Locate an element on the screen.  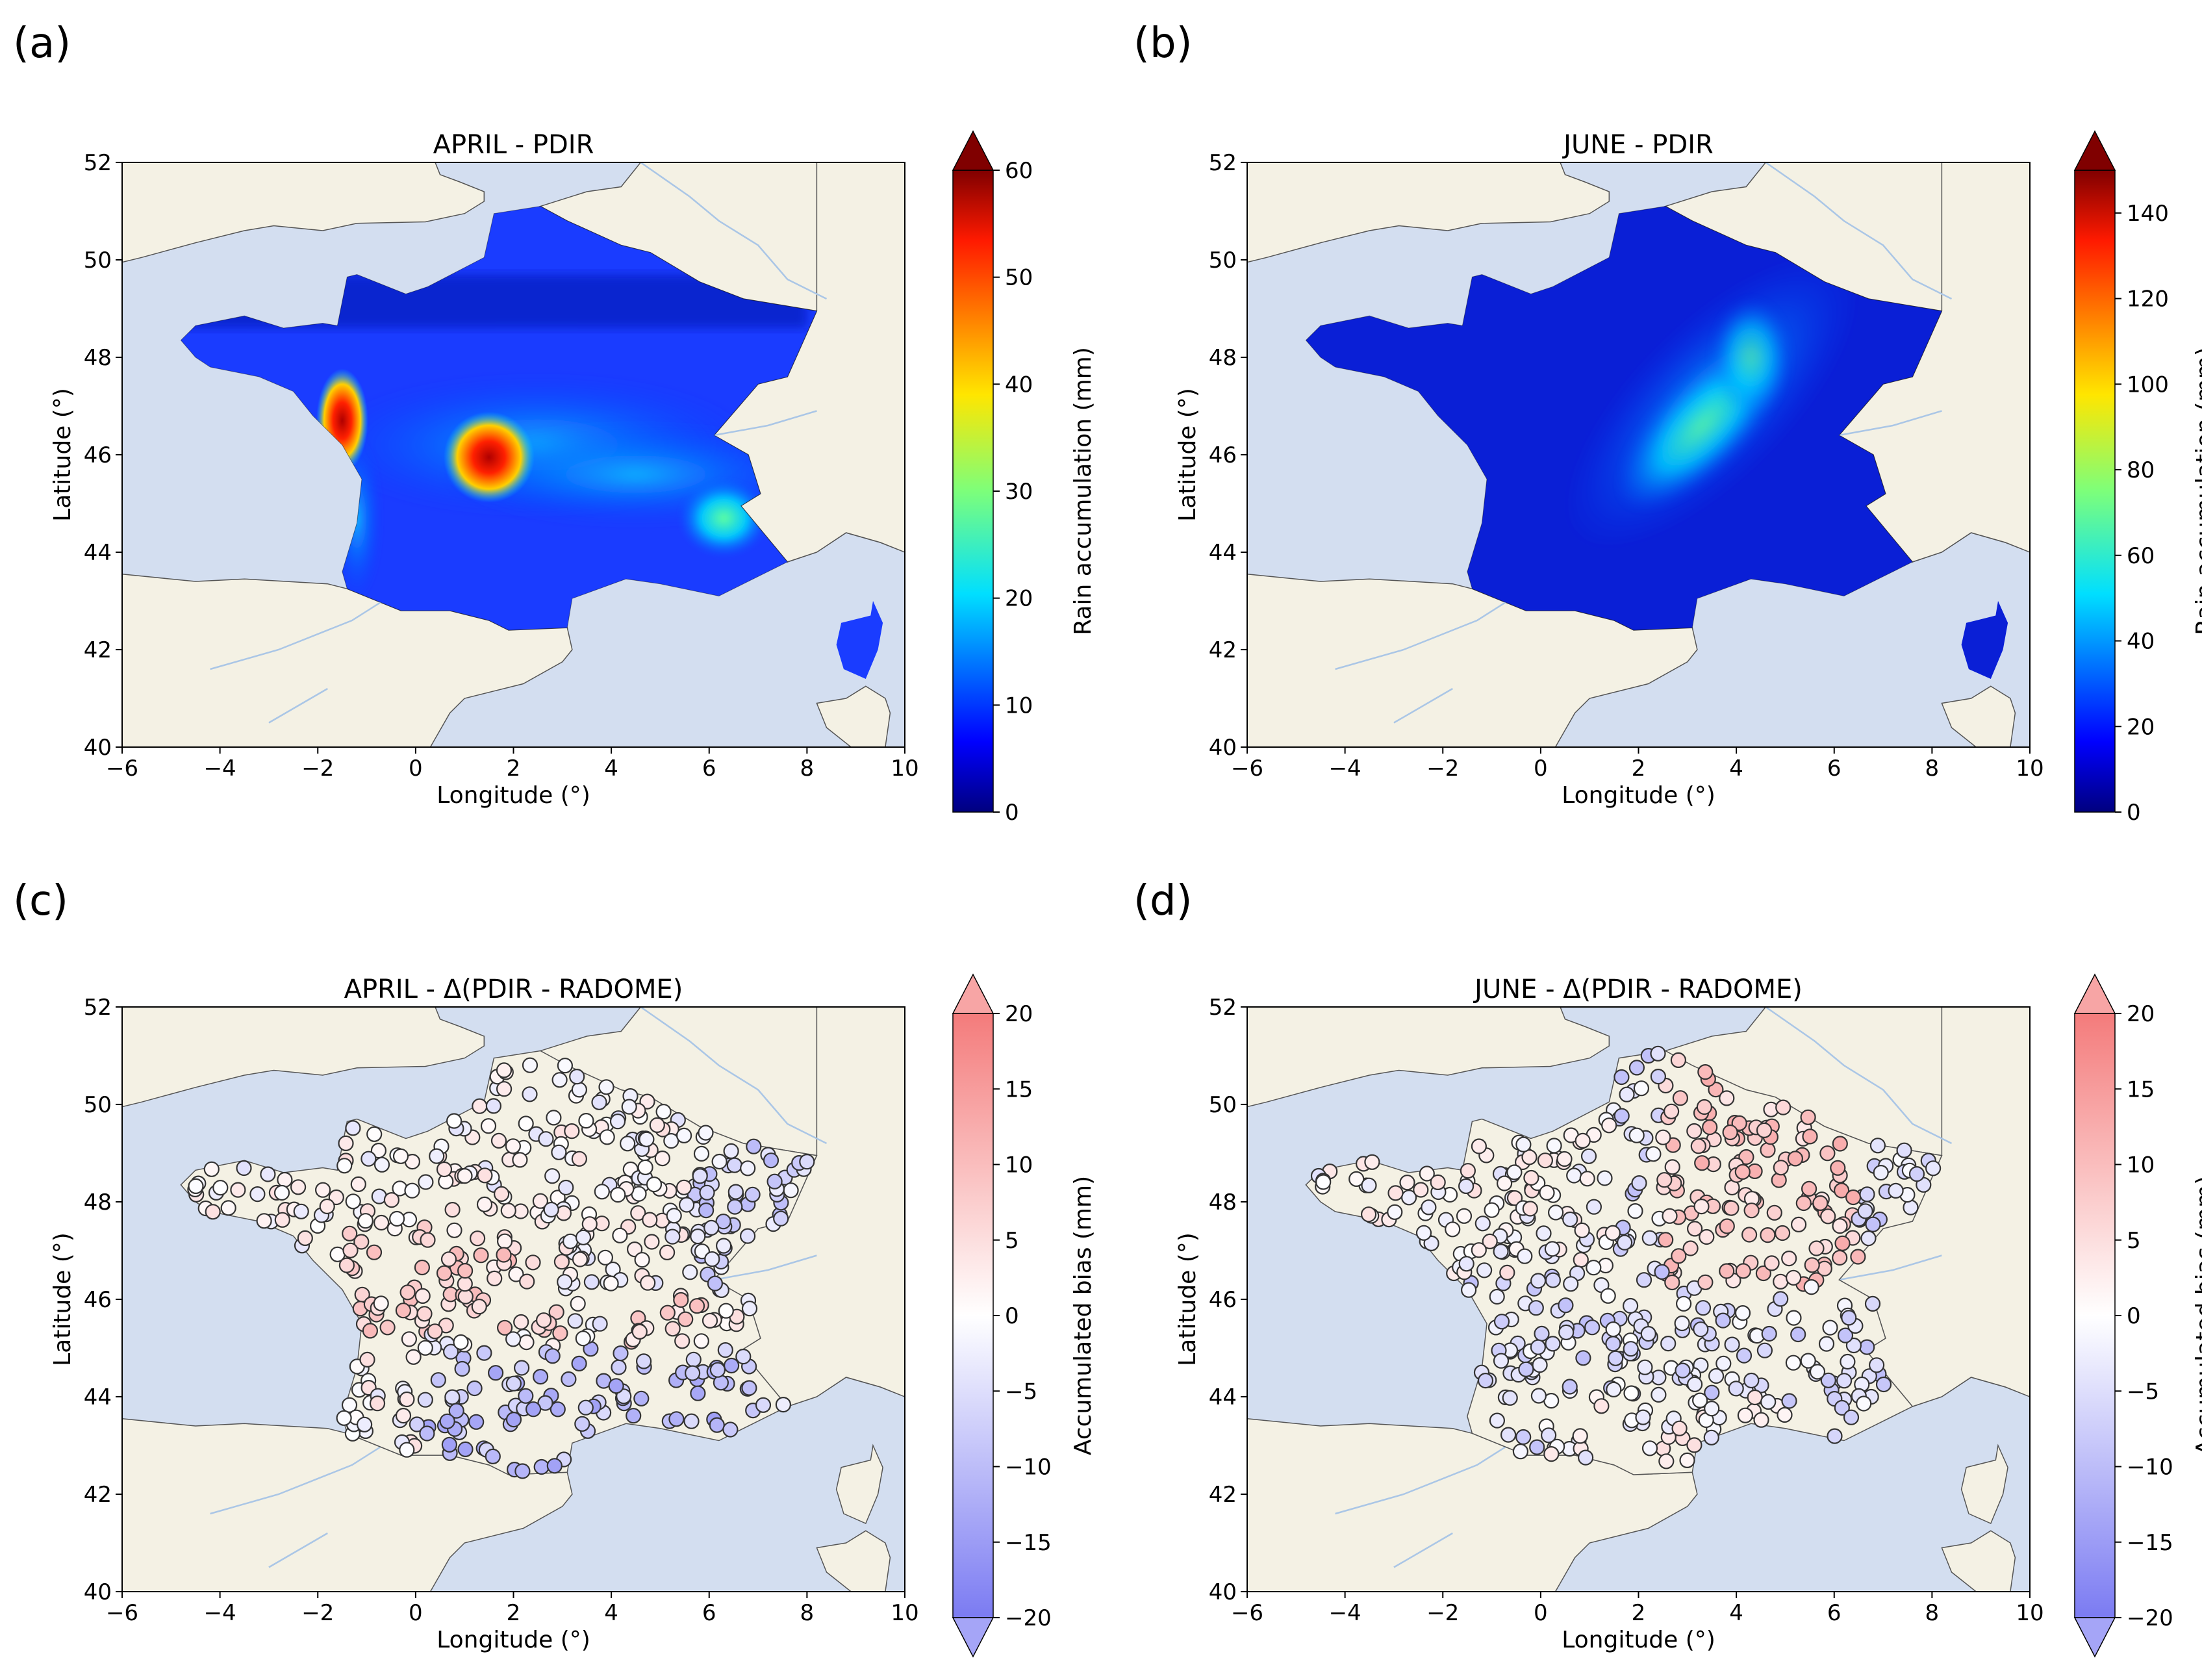
y-tick-label: 50 is located at coordinates (98, 261).